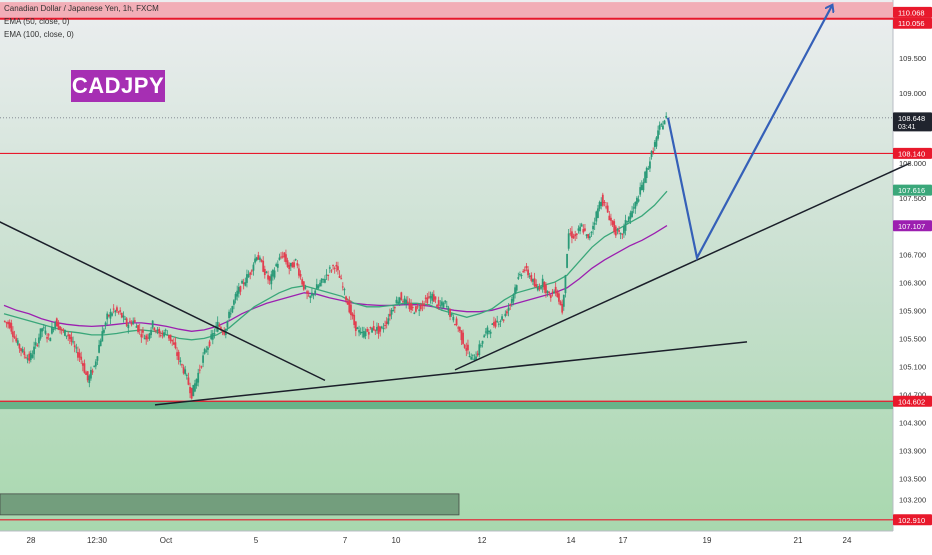 Image resolution: width=932 pixels, height=555 pixels. Describe the element at coordinates (396, 540) in the screenshot. I see `x-tick-label: 10` at that location.